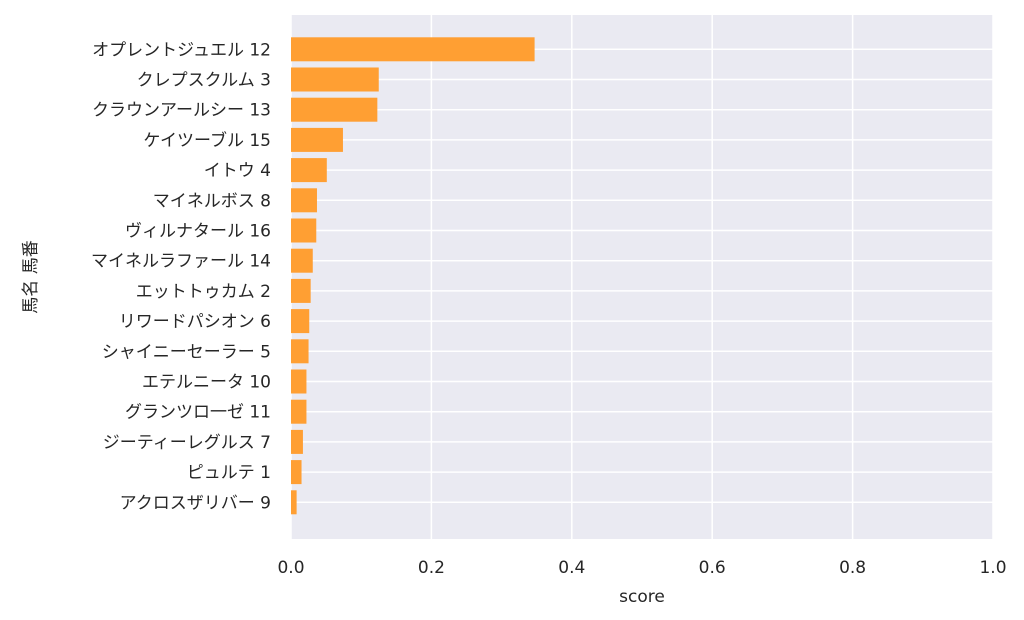 This screenshot has height=620, width=1024. Describe the element at coordinates (207, 140) in the screenshot. I see `y-tick-label: ケイツーブル 15` at that location.